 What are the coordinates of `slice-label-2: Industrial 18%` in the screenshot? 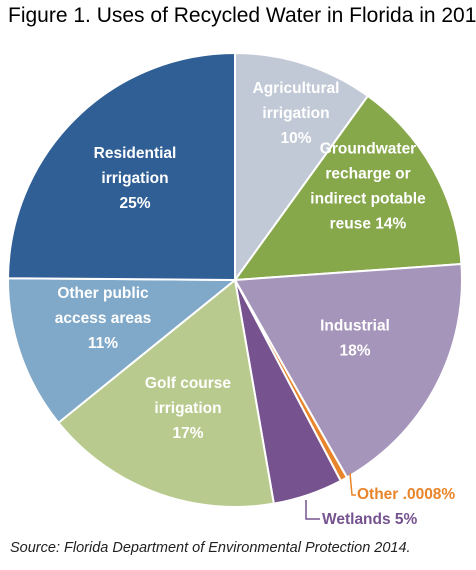 It's located at (355, 339).